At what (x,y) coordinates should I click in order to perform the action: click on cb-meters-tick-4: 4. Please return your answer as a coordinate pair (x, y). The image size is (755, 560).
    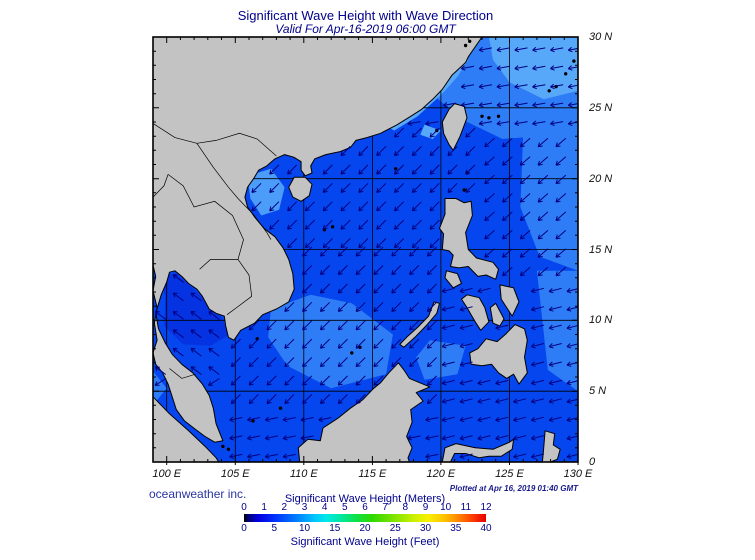
    Looking at the image, I should click on (324, 507).